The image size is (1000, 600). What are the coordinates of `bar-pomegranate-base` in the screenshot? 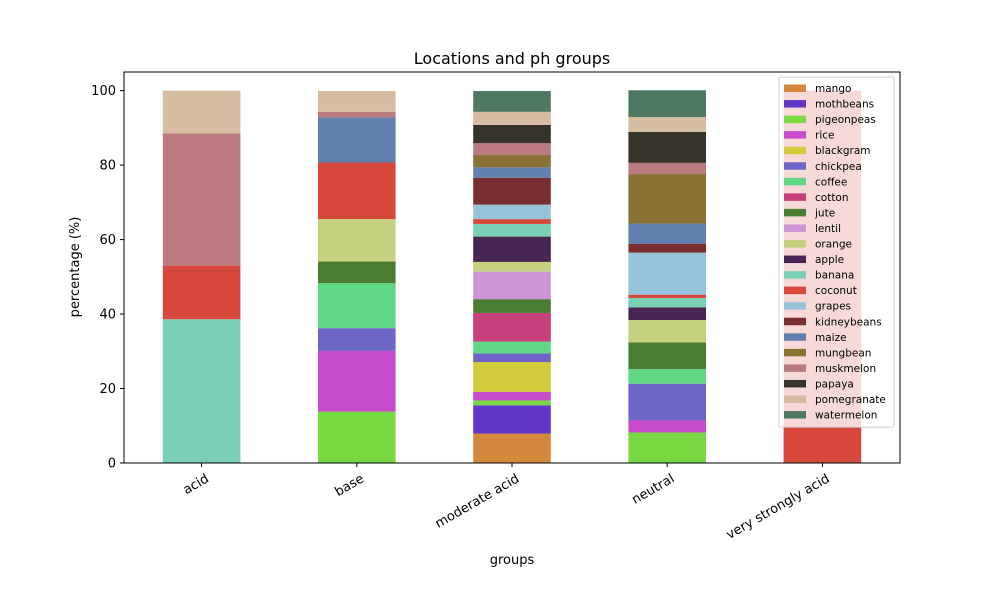 It's located at (357, 101).